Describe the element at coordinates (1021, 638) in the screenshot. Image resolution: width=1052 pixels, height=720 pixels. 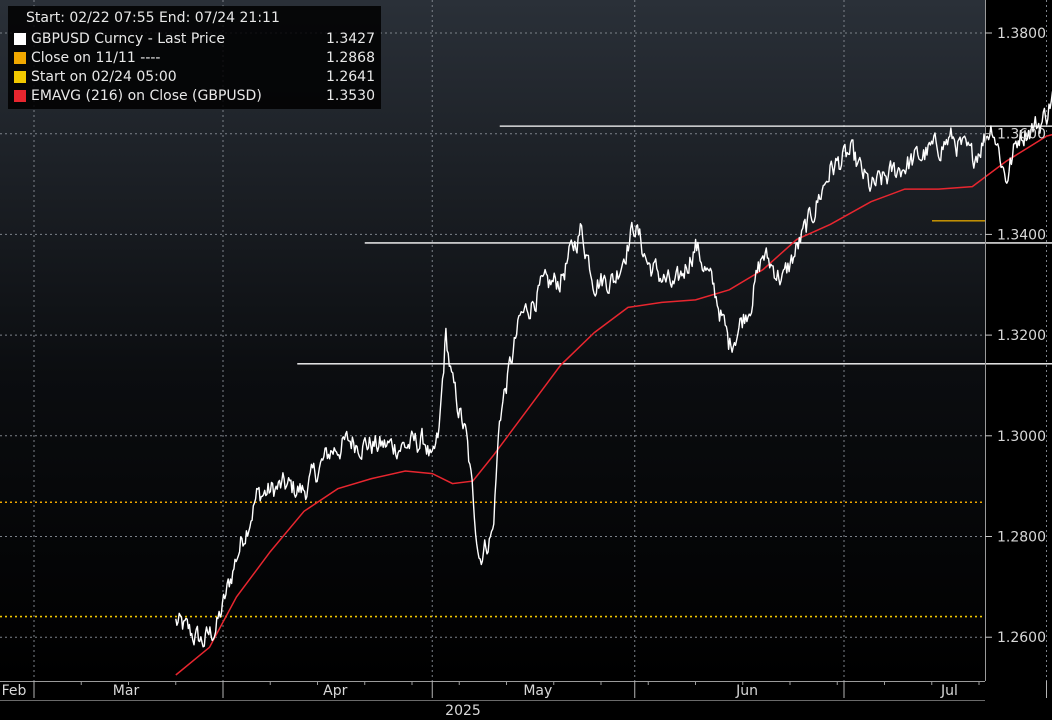
I see `y-tick-label: 1.2600` at that location.